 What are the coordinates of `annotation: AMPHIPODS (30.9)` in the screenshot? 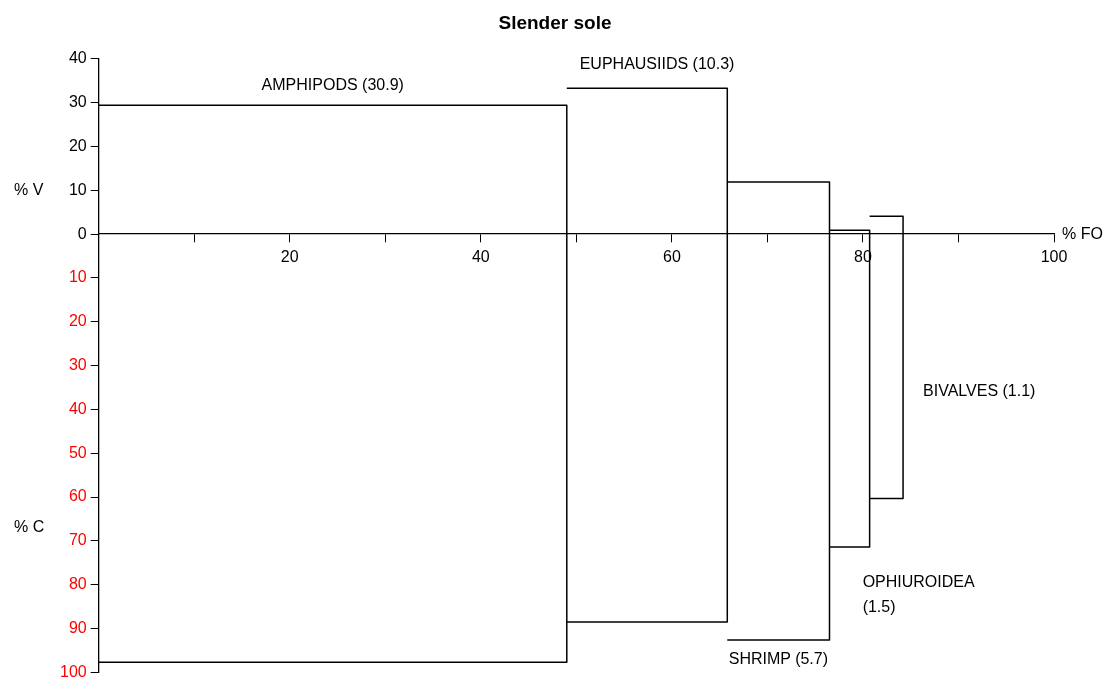 It's located at (332, 84).